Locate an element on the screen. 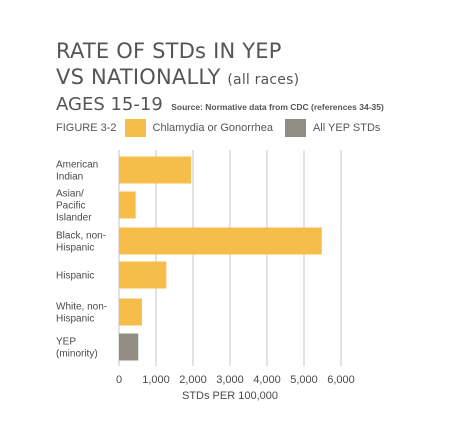  x-axis-label: STDs PER 100,000 is located at coordinates (230, 396).